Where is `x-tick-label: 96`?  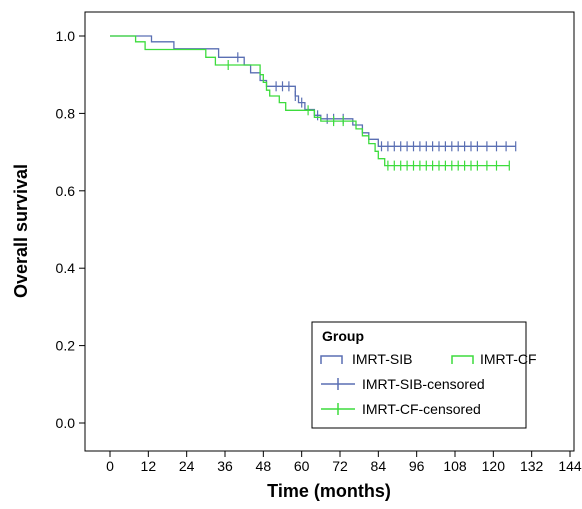 x-tick-label: 96 is located at coordinates (417, 466).